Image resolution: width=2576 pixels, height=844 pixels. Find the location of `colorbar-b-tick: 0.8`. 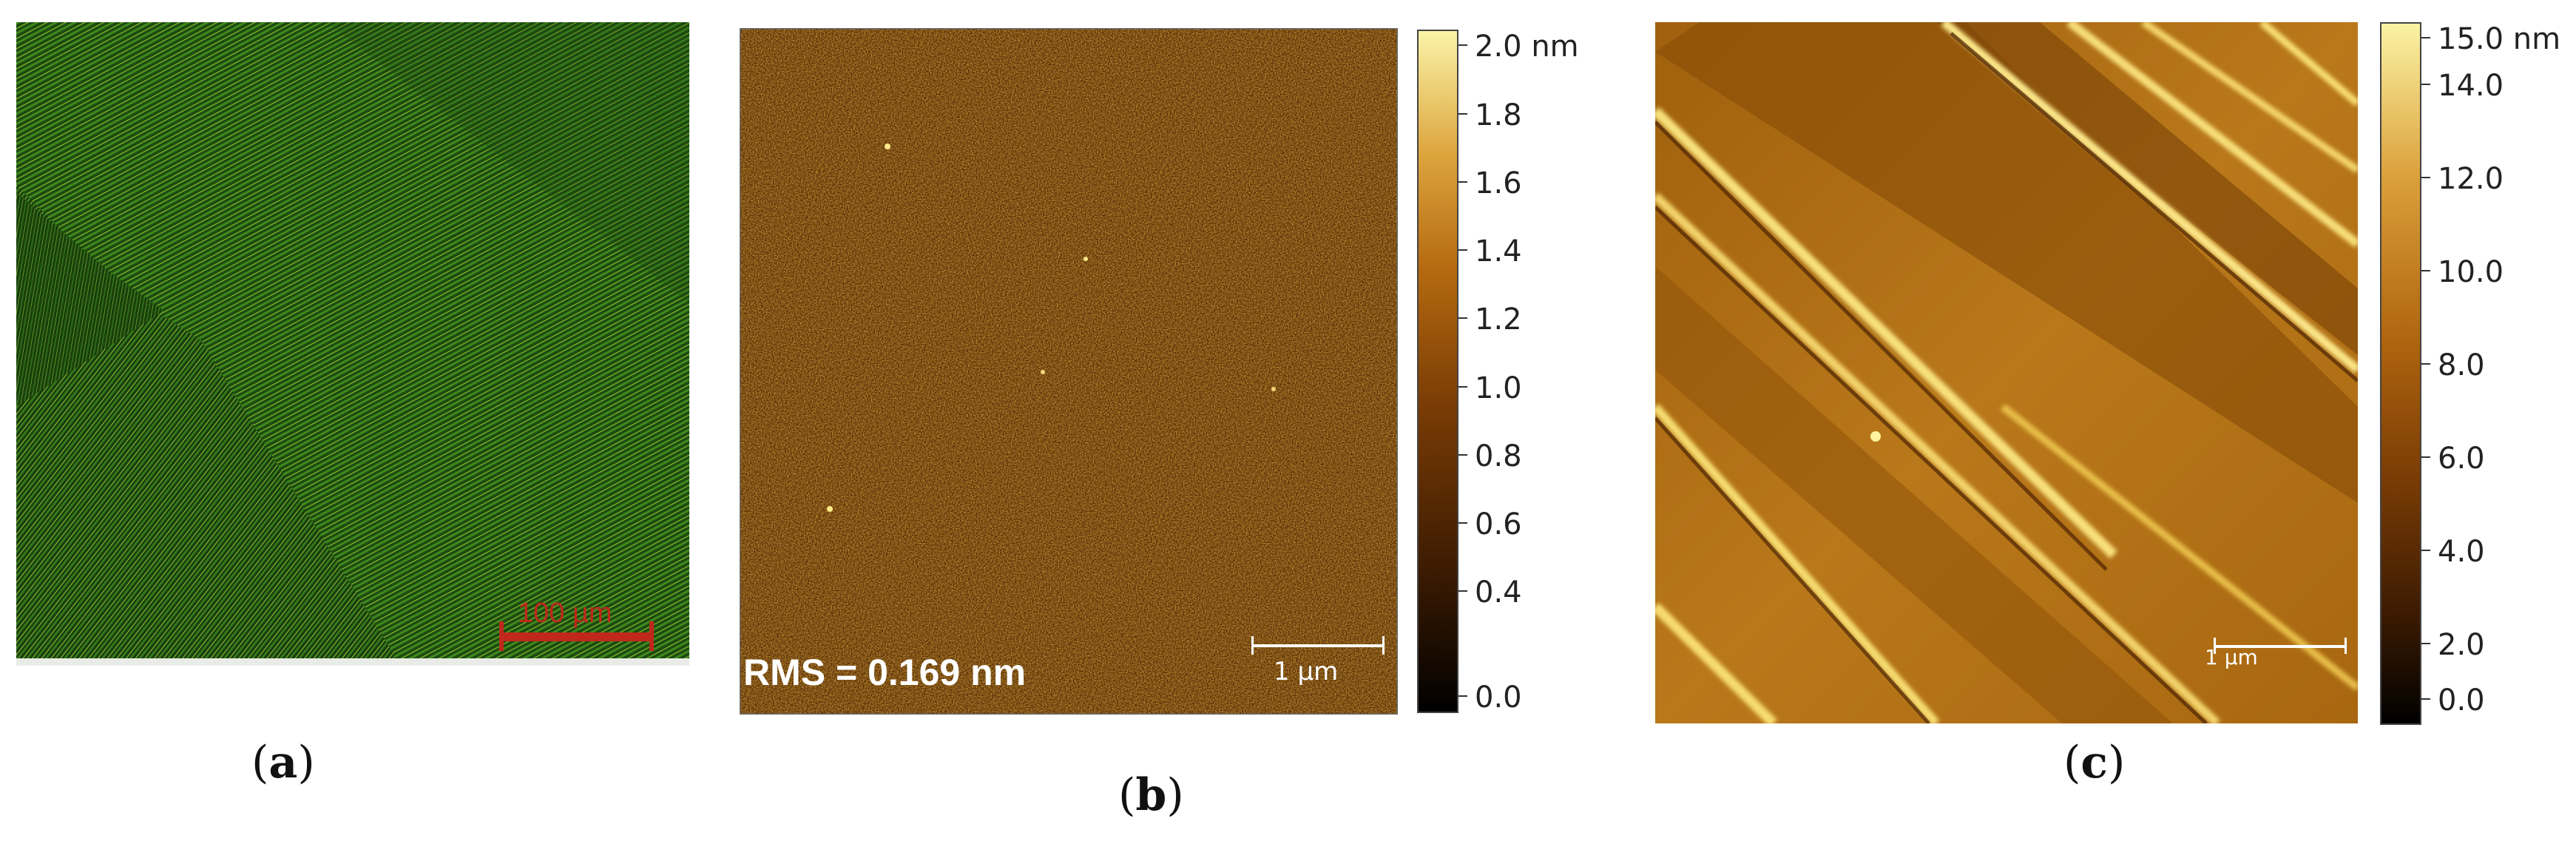

colorbar-b-tick: 0.8 is located at coordinates (1498, 456).